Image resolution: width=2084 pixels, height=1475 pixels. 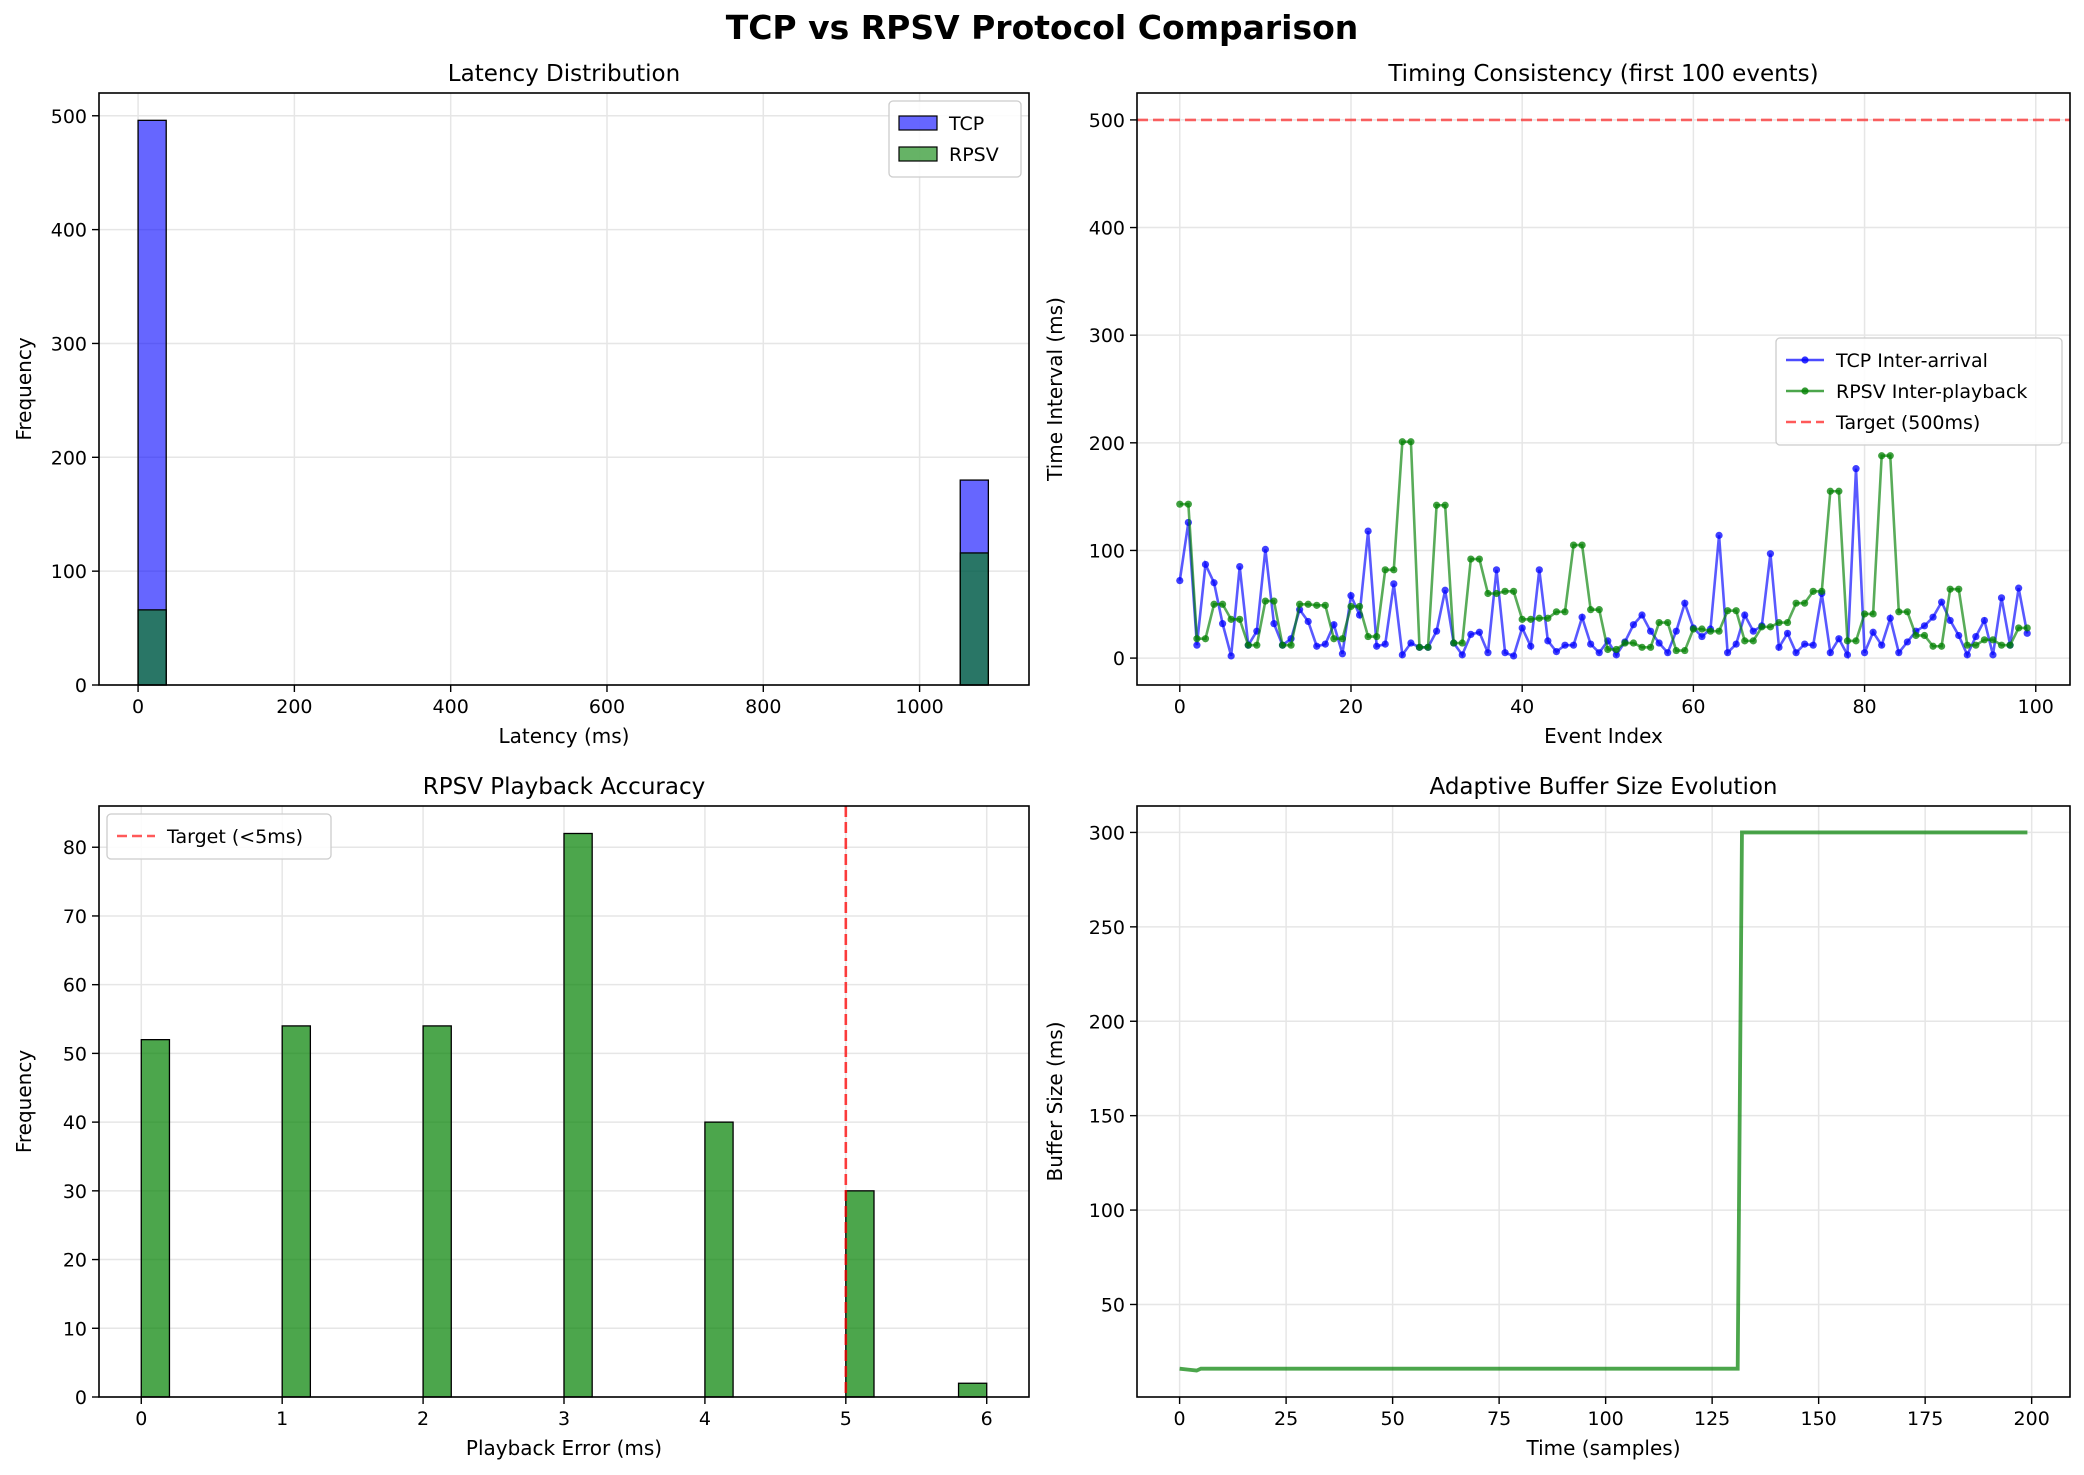 What do you see at coordinates (1522, 707) in the screenshot?
I see `x-tick-label: 40` at bounding box center [1522, 707].